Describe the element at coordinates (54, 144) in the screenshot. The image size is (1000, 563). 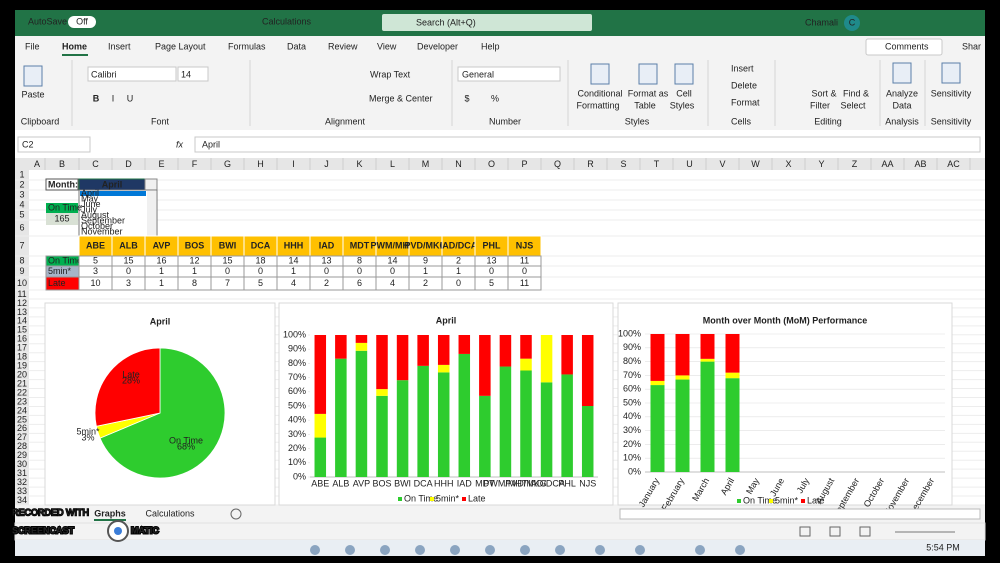
I see `name-box` at that location.